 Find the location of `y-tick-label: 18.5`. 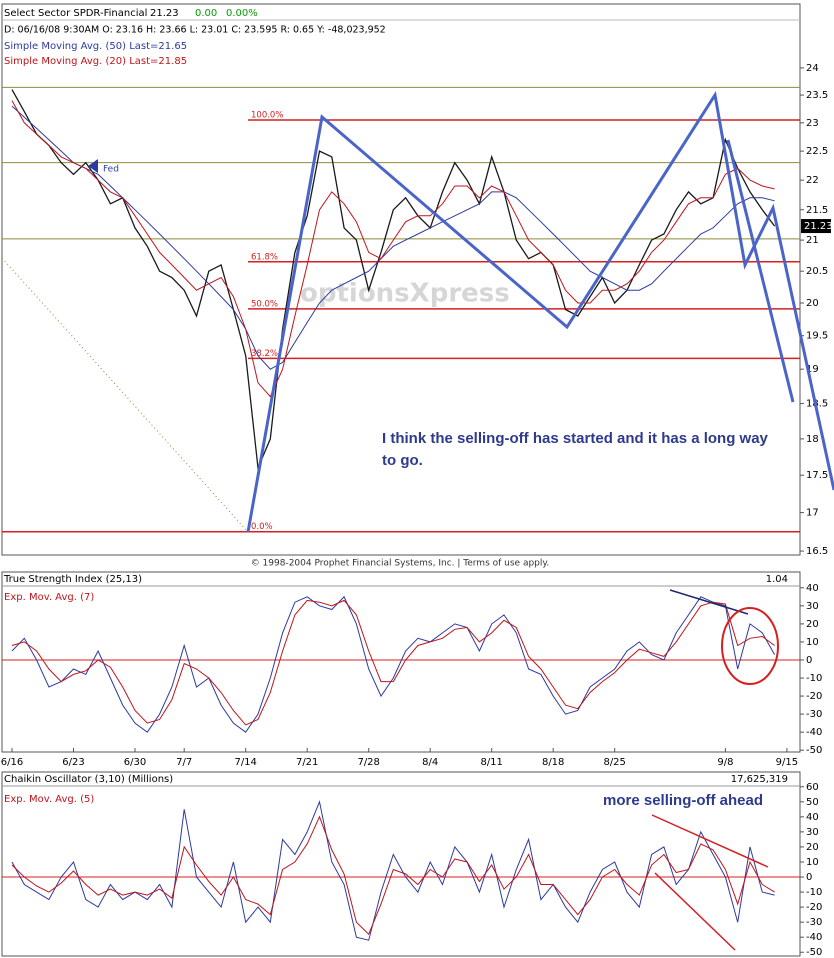

y-tick-label: 18.5 is located at coordinates (817, 404).